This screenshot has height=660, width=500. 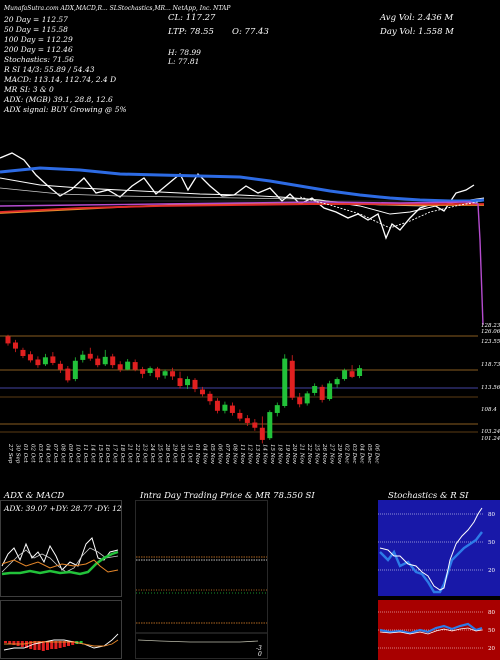 What do you see at coordinates (287, 454) in the screenshot?
I see `date-axis-label: 19 Nov` at bounding box center [287, 454].